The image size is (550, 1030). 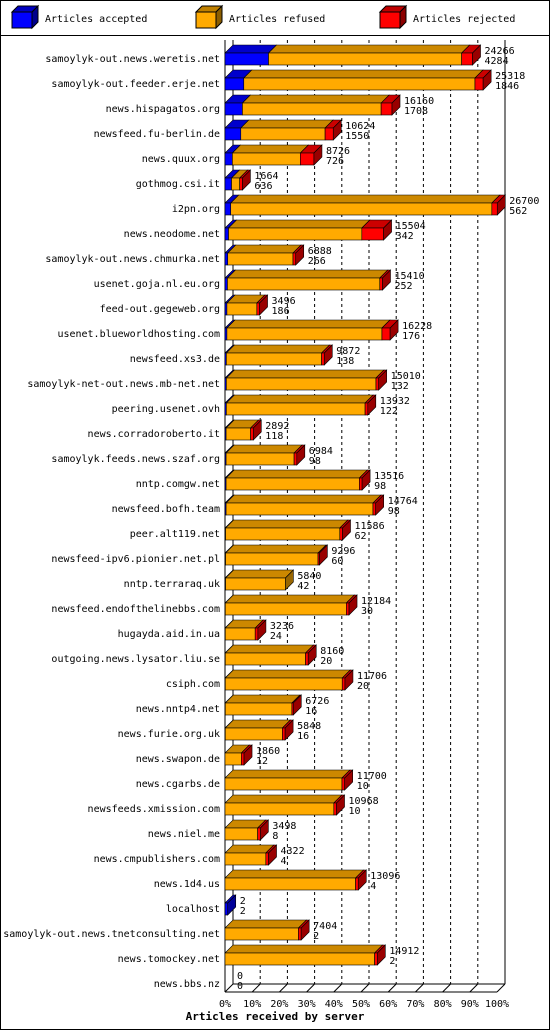 I want to click on value-label: 10968, so click(x=364, y=801).